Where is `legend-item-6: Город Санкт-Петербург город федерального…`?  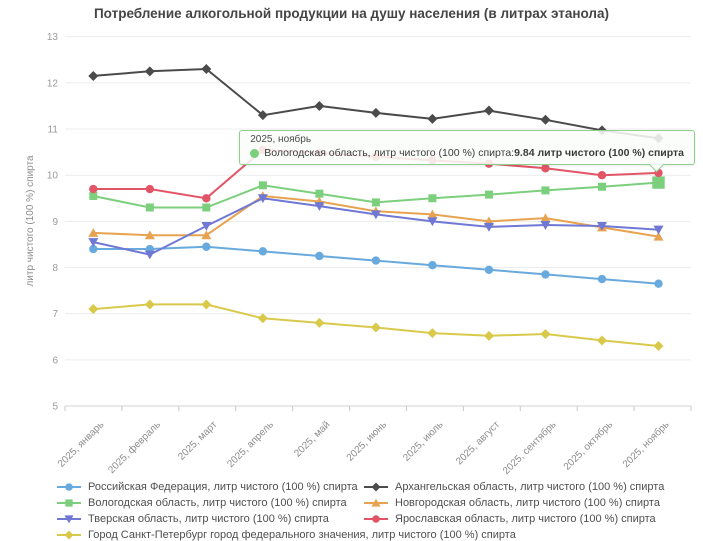 legend-item-6: Город Санкт-Петербург город федерального… is located at coordinates (360, 534).